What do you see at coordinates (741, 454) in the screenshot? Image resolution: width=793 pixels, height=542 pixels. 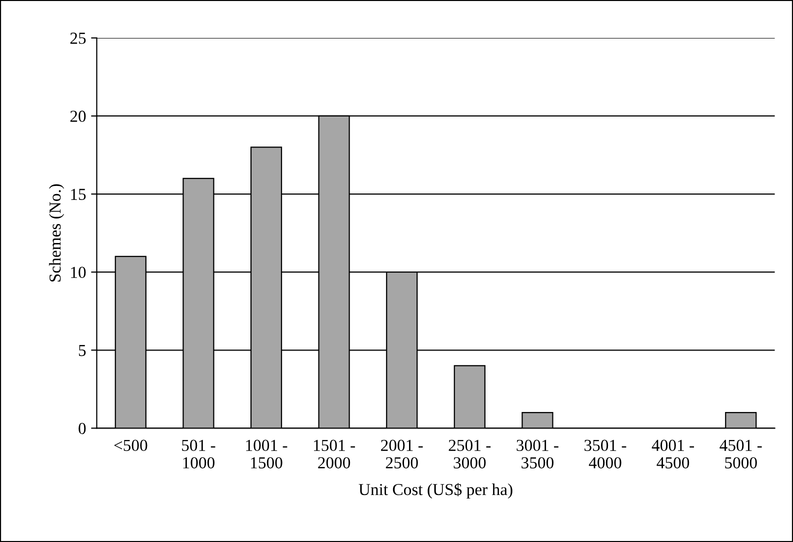 I see `x-tick-label: 4501 - 5000` at bounding box center [741, 454].